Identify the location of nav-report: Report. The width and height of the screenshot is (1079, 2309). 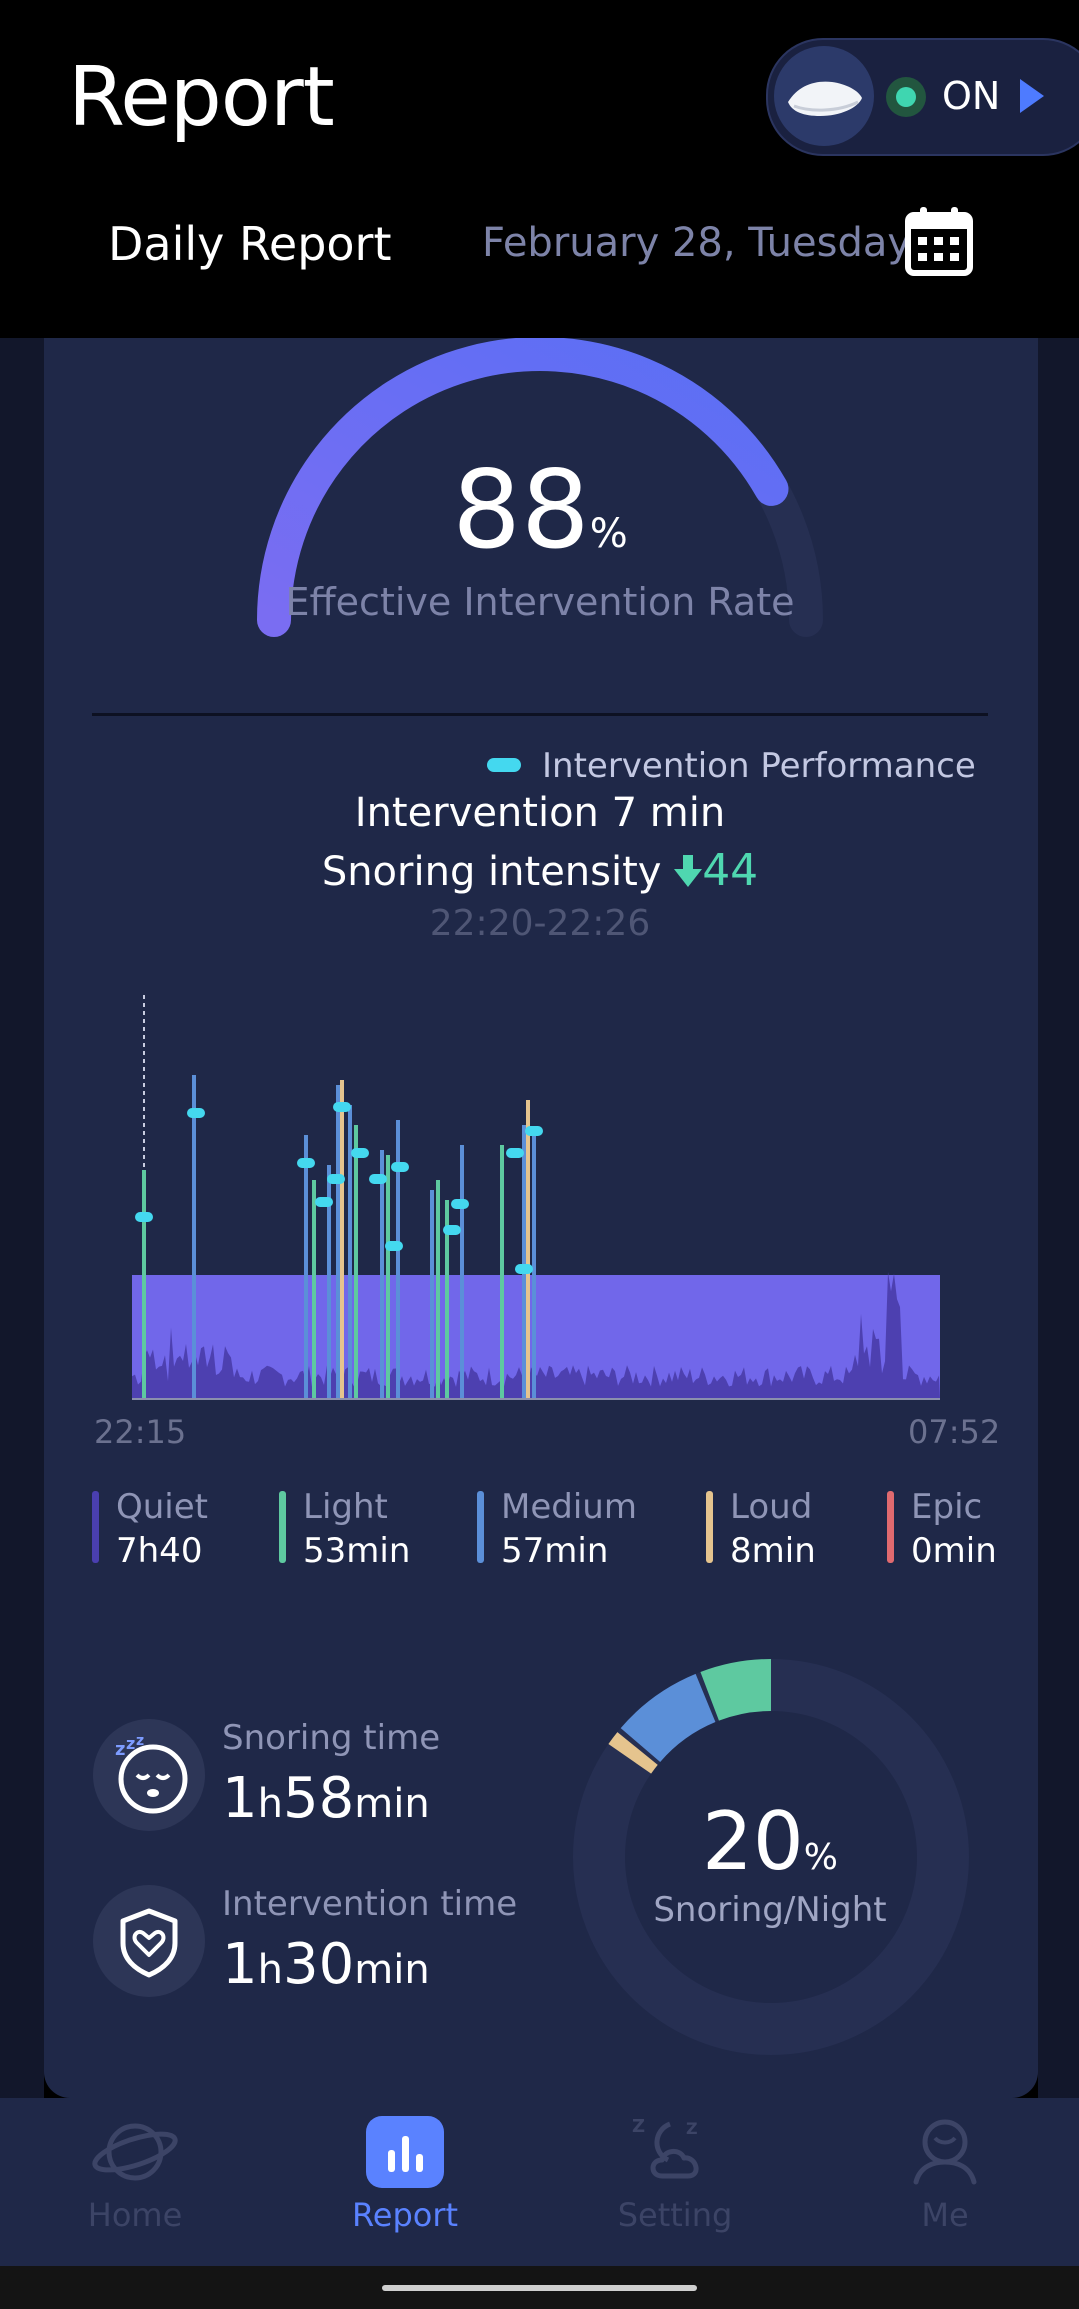
(405, 2182).